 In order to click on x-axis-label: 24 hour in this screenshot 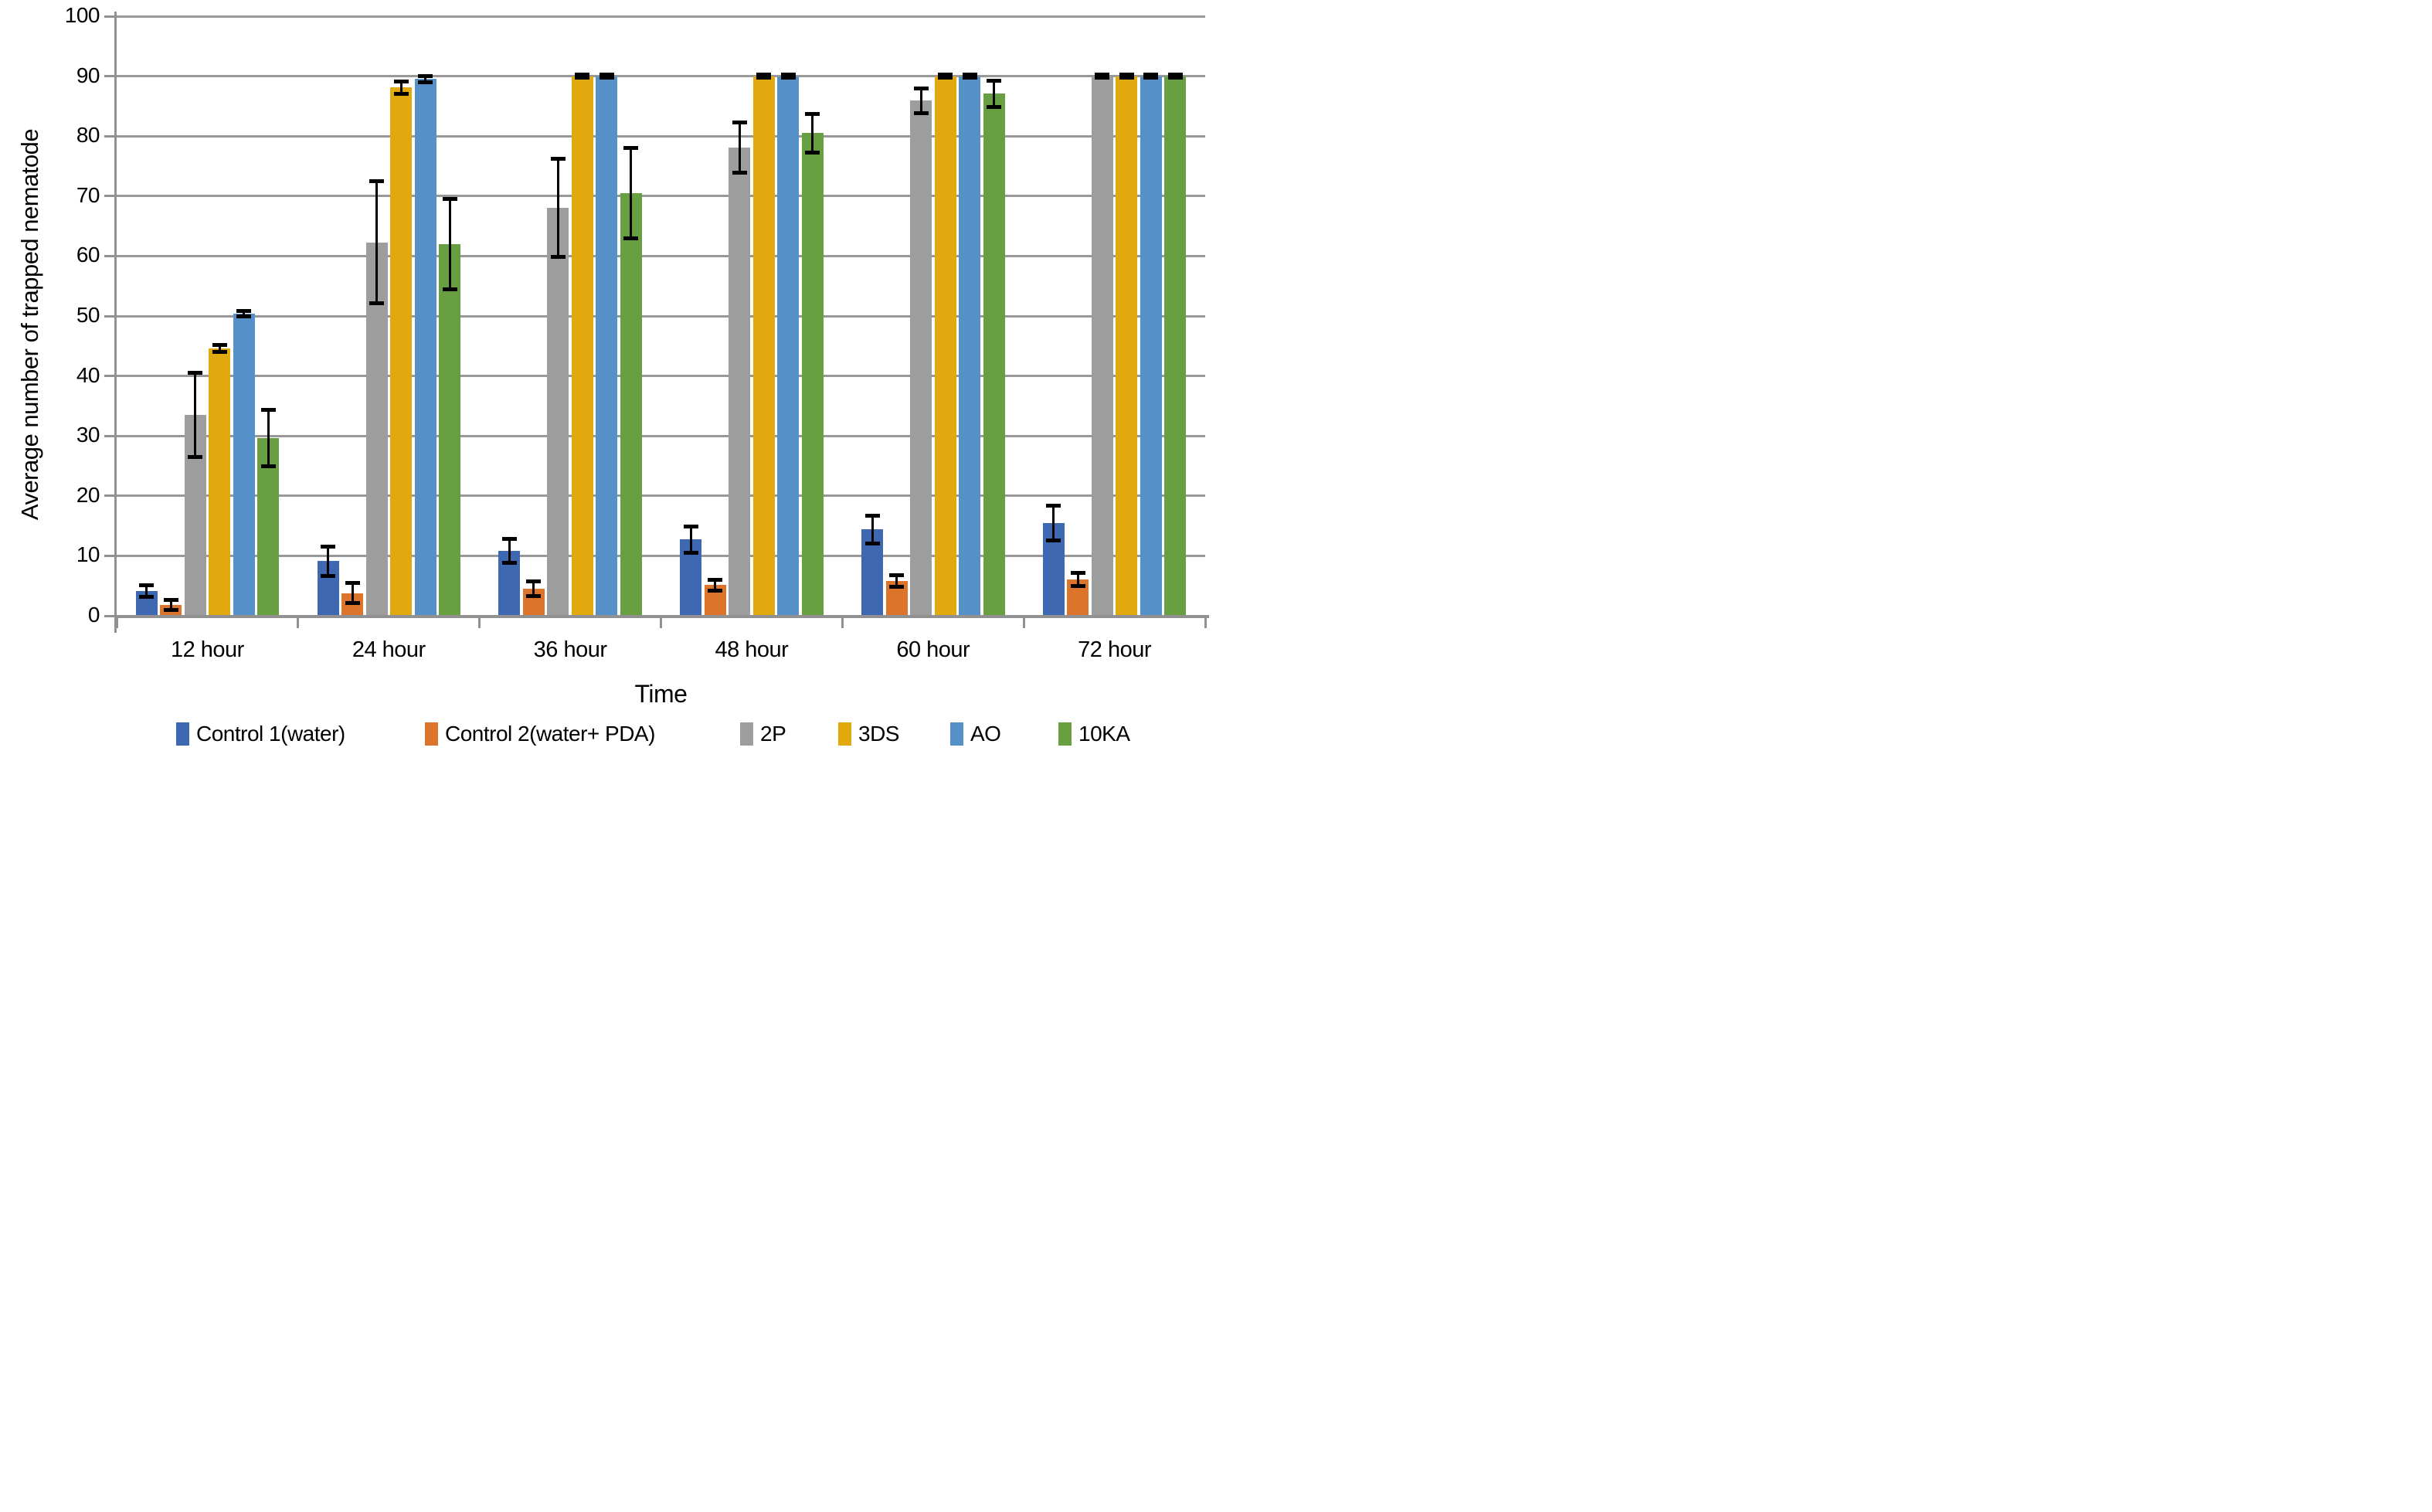, I will do `click(389, 649)`.